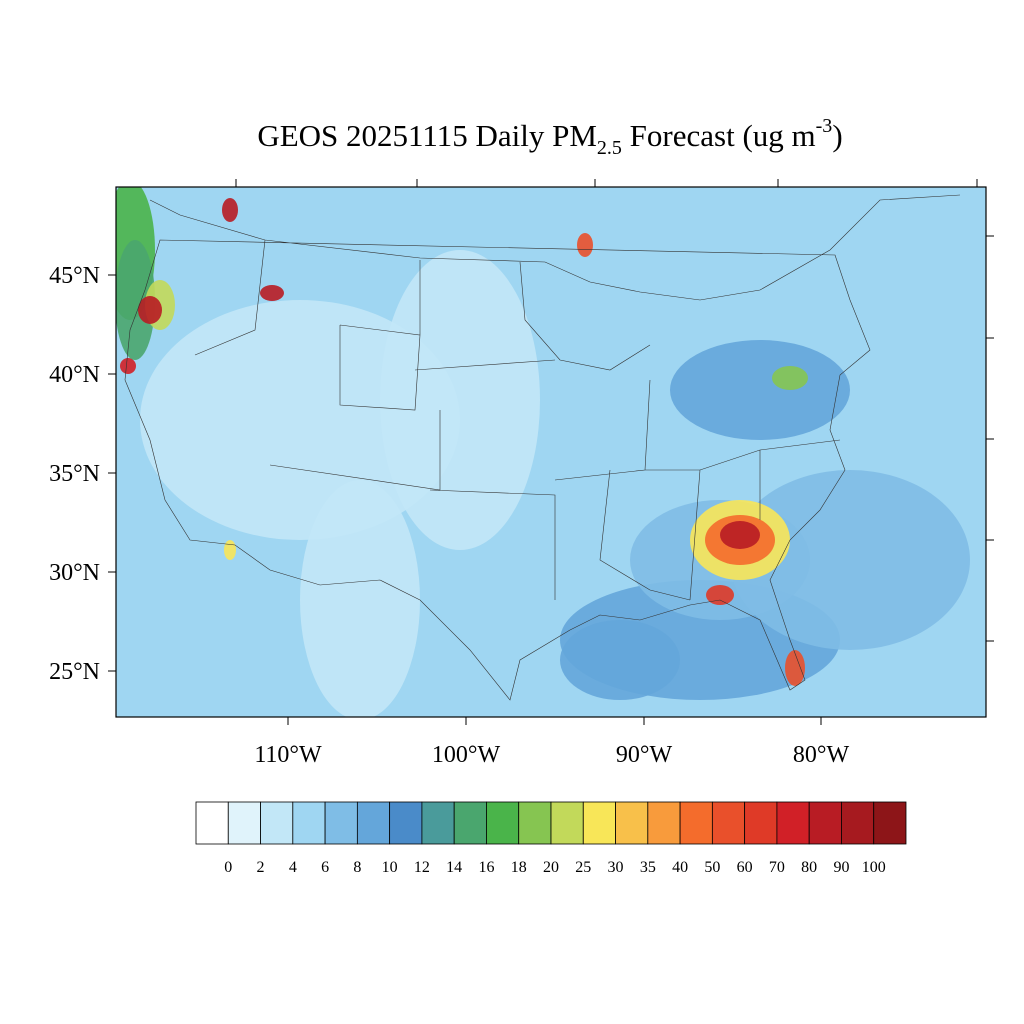 This screenshot has width=1024, height=1024. I want to click on title-rest: Forecast (ug m, so click(719, 135).